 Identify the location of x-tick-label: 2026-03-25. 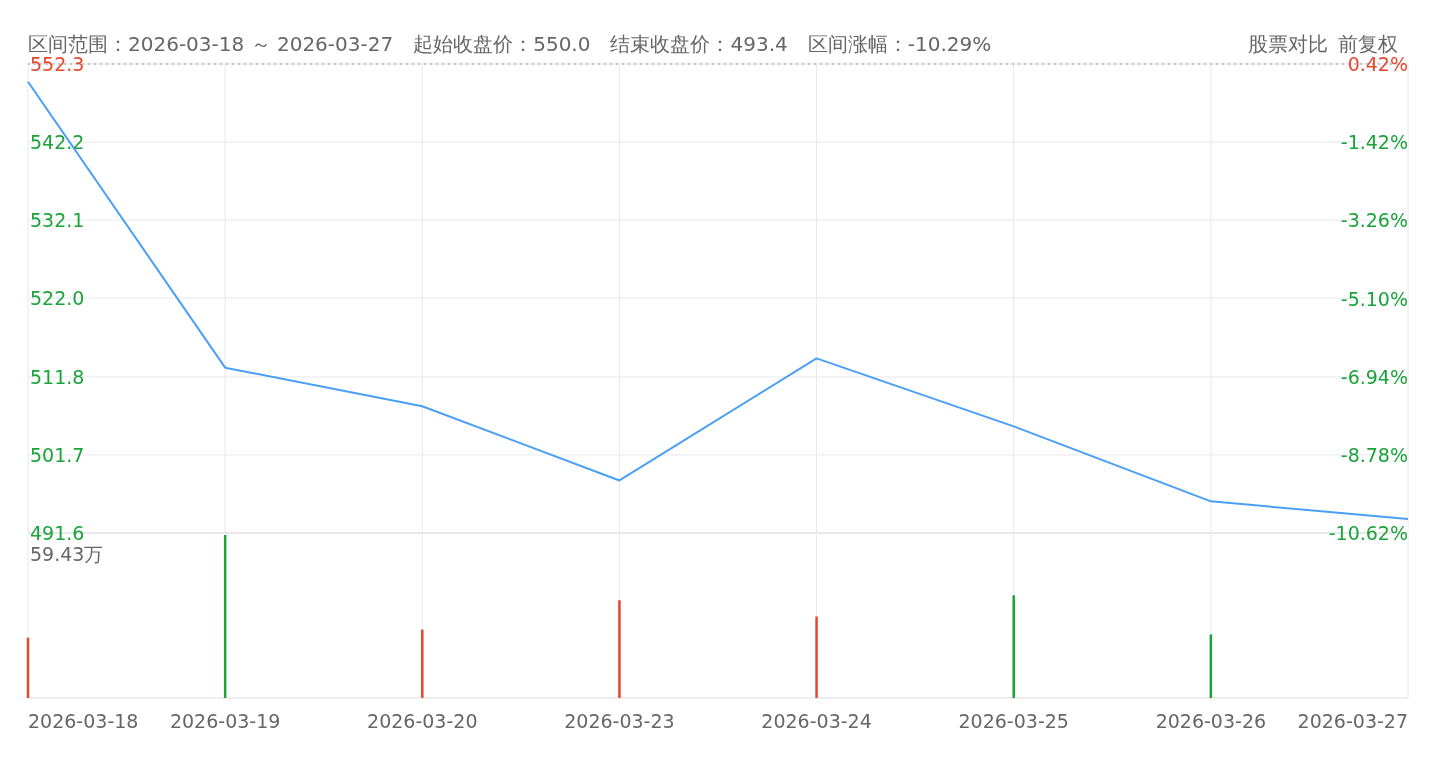
(1013, 721).